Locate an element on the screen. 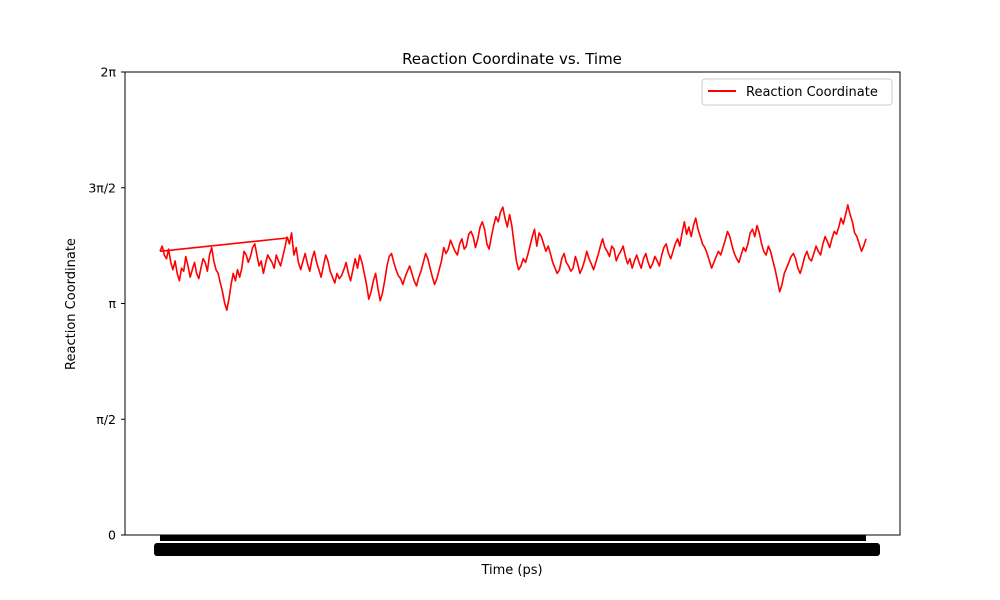 The height and width of the screenshot is (600, 1000). legend-label-reaction-coordinate: Reaction Coordinate is located at coordinates (812, 92).